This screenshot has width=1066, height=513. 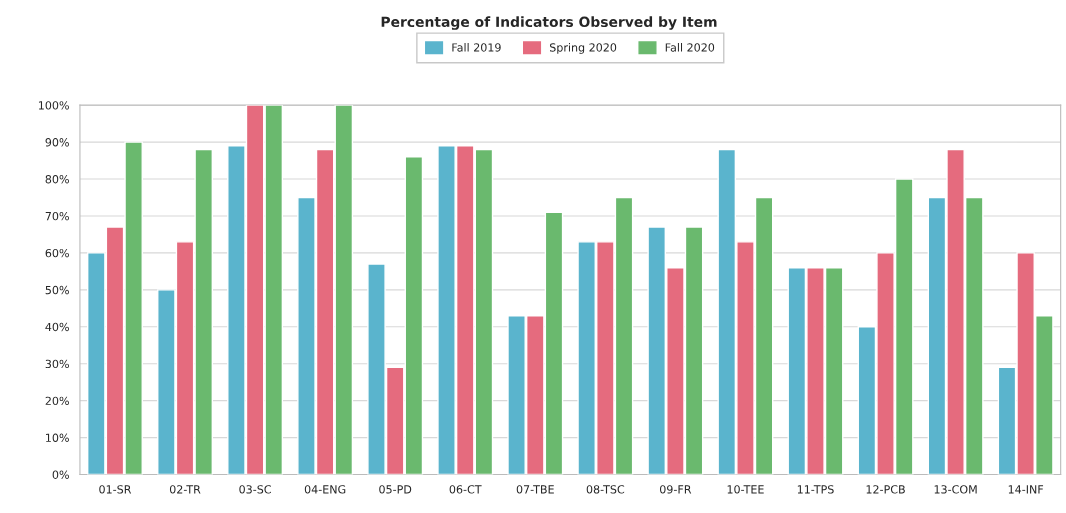 What do you see at coordinates (465, 489) in the screenshot?
I see `x-tick-label: 06-CT` at bounding box center [465, 489].